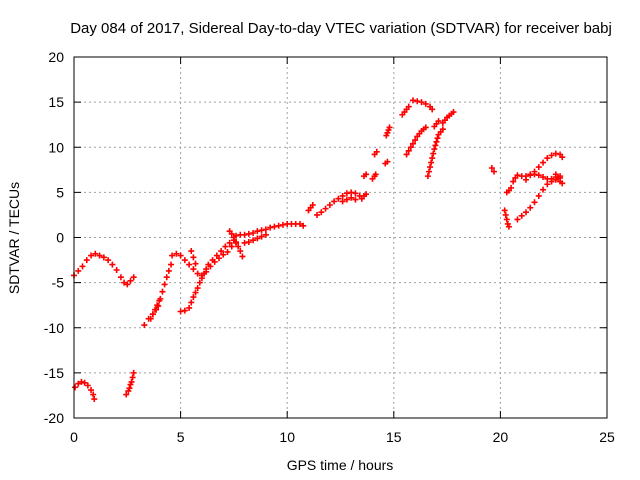 This screenshot has width=640, height=480. What do you see at coordinates (342, 437) in the screenshot?
I see `x-tick-labels: 0 5 10 15 20 25` at bounding box center [342, 437].